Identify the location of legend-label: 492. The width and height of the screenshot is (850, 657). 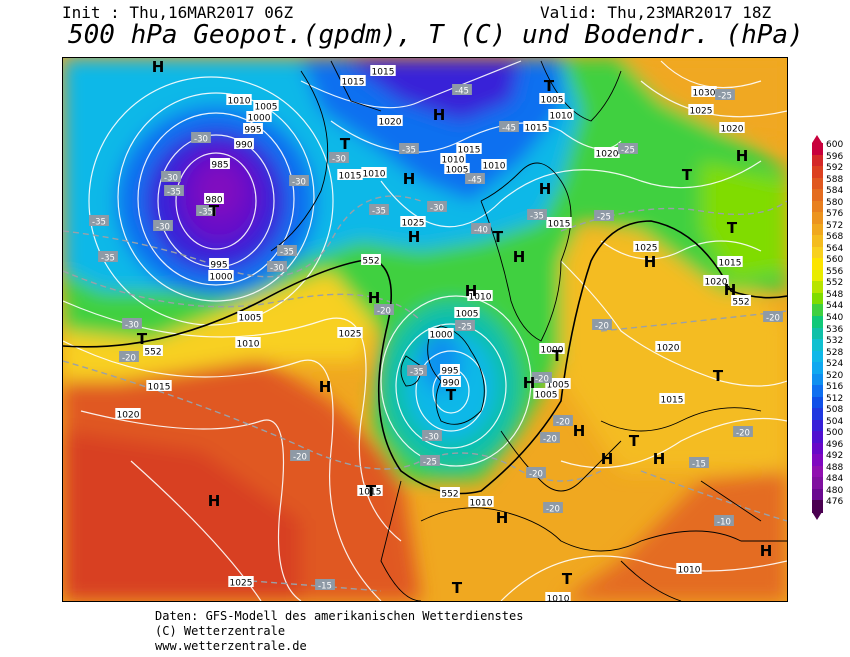
(835, 456).